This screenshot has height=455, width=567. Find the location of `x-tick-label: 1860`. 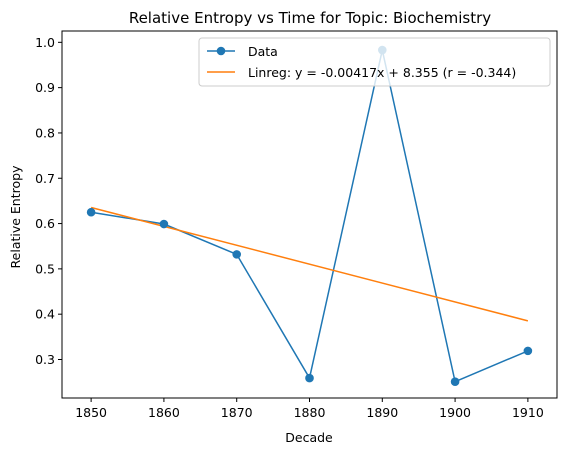

x-tick-label: 1860 is located at coordinates (164, 412).